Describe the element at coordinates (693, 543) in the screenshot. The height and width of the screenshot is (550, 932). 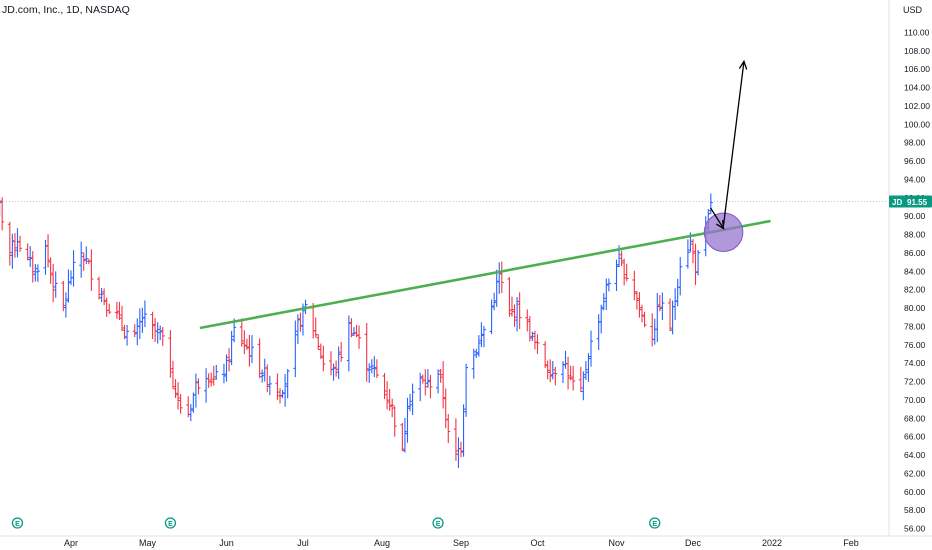
I see `x-tick-label: Dec` at that location.